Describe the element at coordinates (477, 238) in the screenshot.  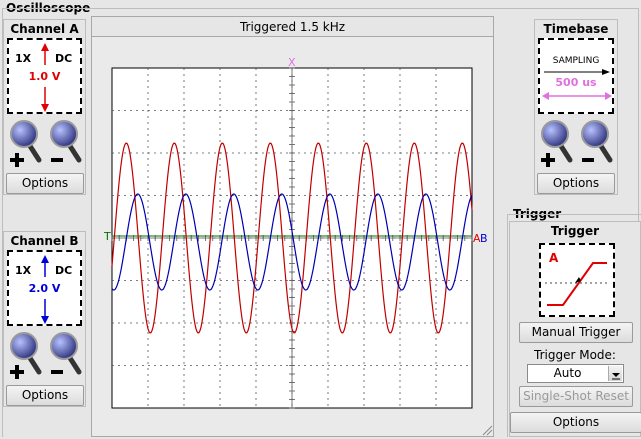
I see `channel-a-offset-marker: A` at that location.